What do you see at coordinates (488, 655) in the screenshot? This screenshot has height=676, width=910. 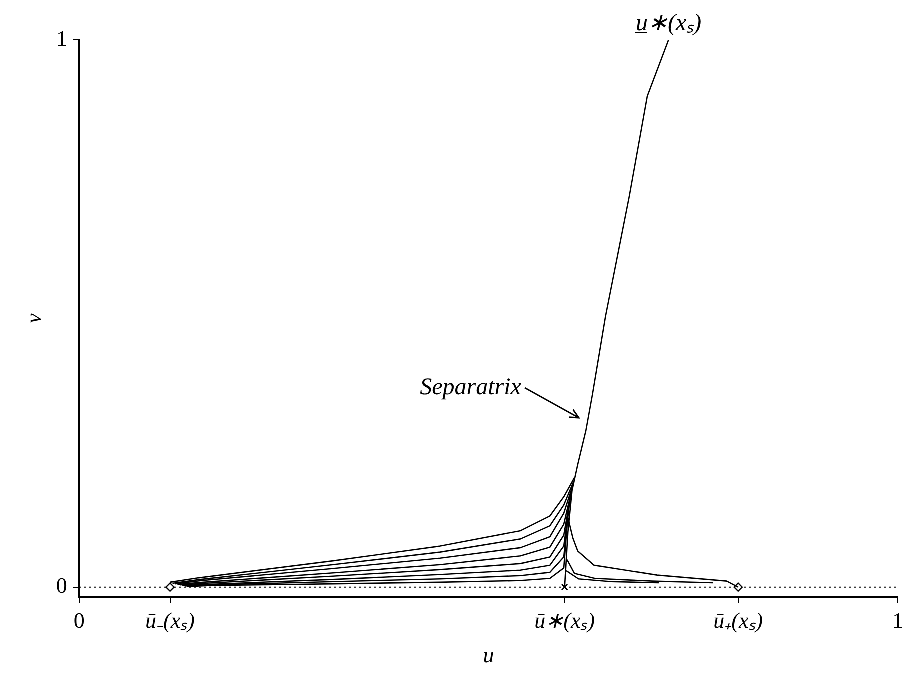 I see `x-axis-title: u` at bounding box center [488, 655].